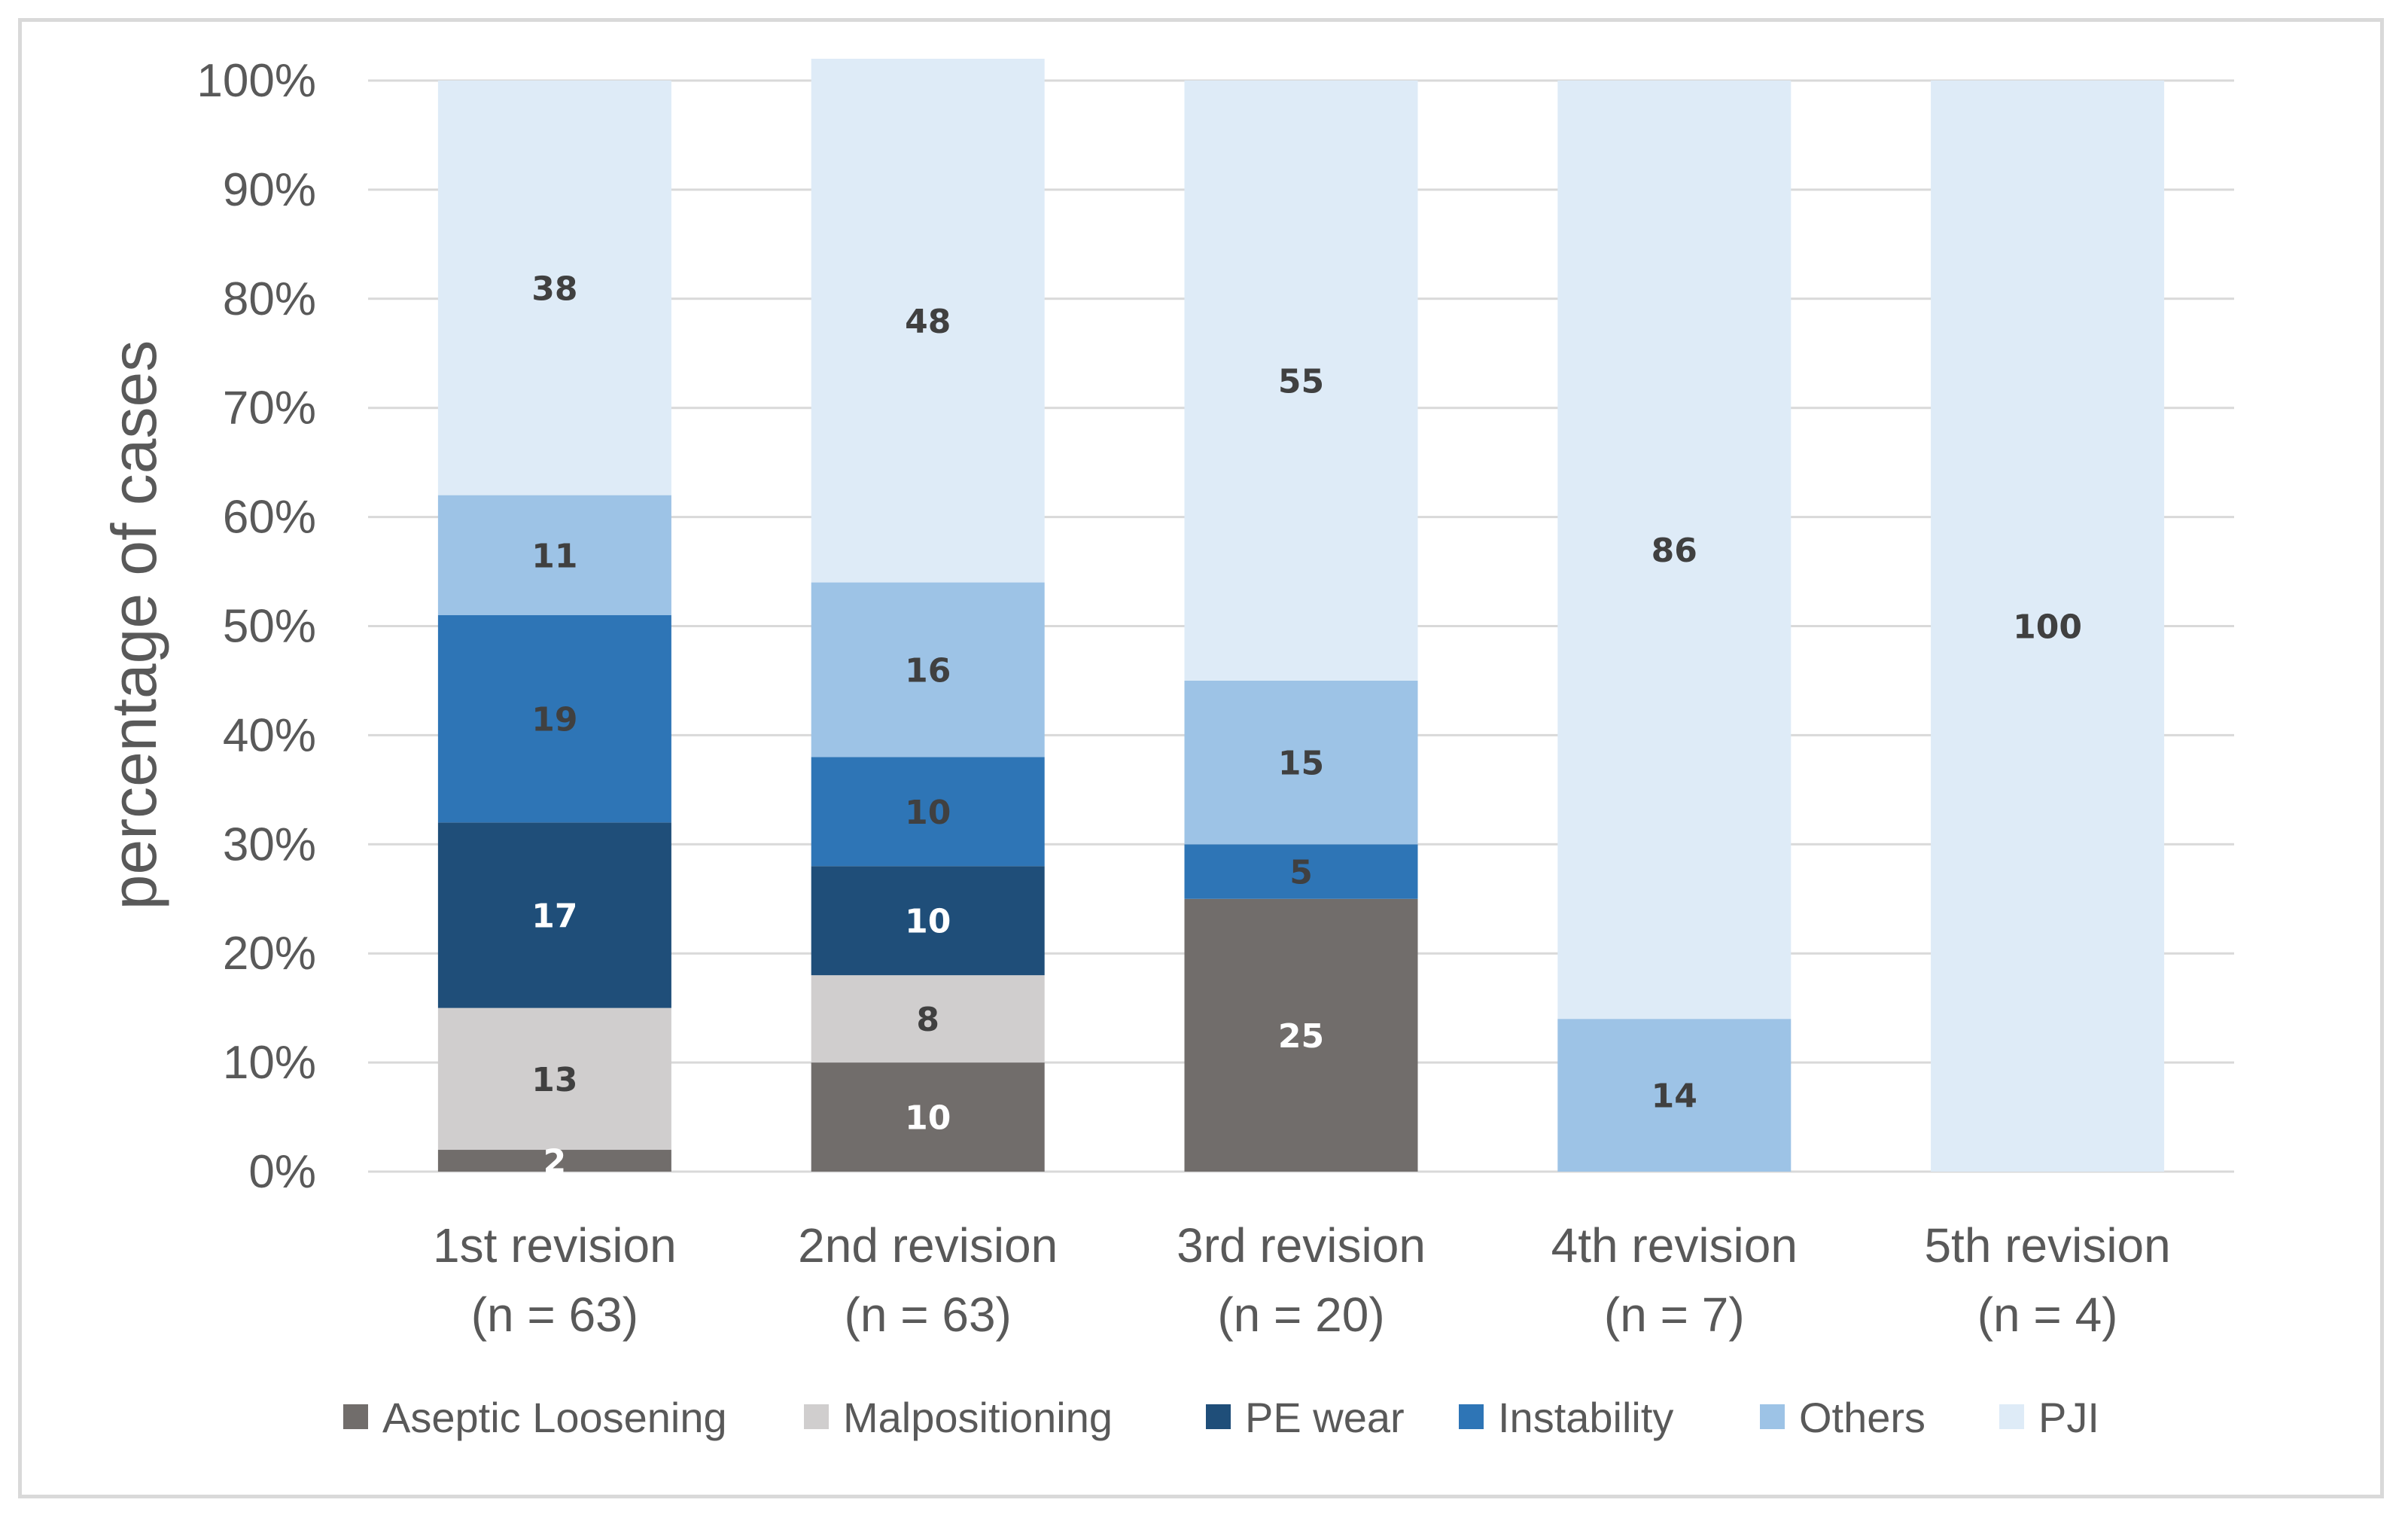 The width and height of the screenshot is (2408, 1521). Describe the element at coordinates (269, 1063) in the screenshot. I see `y-tick-label: 10%` at that location.